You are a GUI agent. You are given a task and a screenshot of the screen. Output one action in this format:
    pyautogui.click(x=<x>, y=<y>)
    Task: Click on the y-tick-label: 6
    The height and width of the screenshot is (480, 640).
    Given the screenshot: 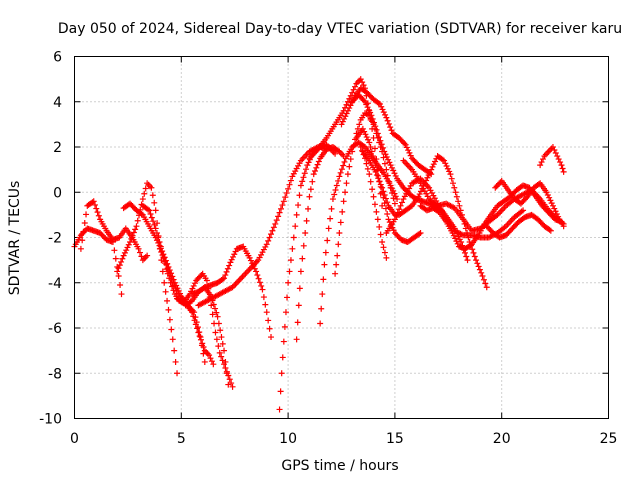 What is the action you would take?
    pyautogui.click(x=57, y=58)
    